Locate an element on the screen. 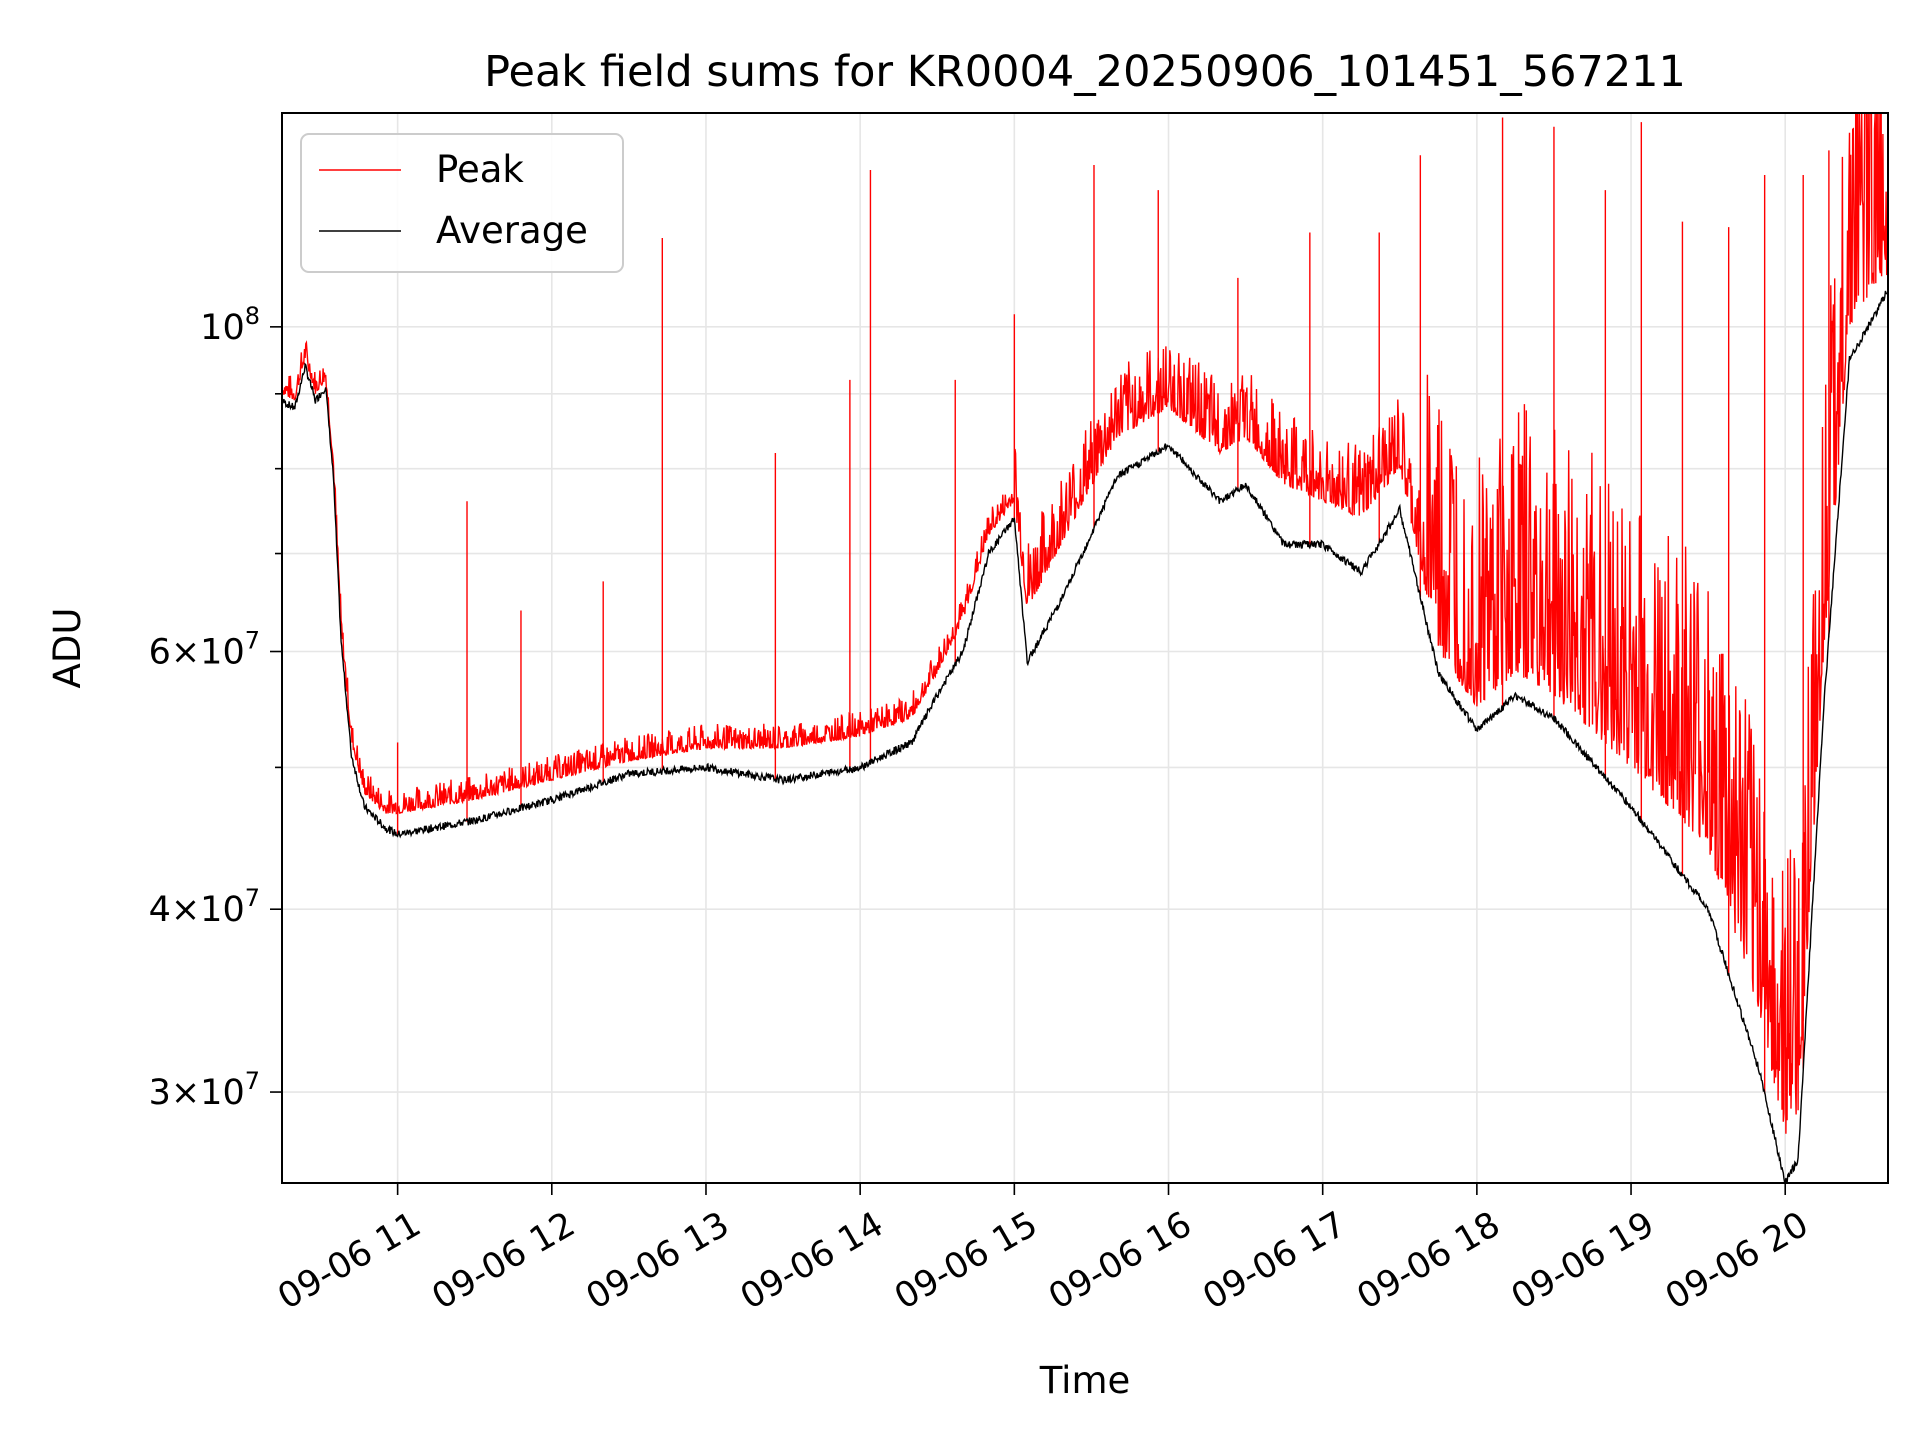  legend-box is located at coordinates (462, 203).